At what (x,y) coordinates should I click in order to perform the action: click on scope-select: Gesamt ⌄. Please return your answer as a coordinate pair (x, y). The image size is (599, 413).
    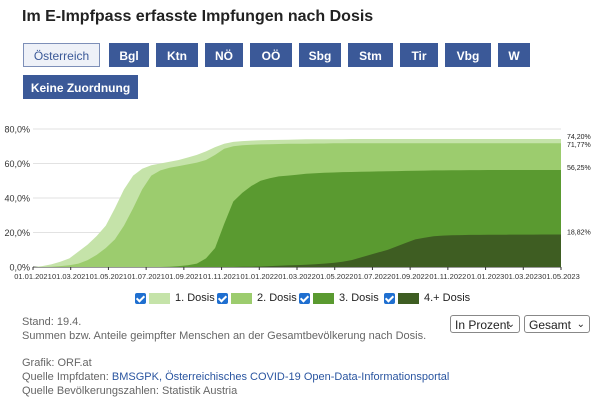
    Looking at the image, I should click on (557, 324).